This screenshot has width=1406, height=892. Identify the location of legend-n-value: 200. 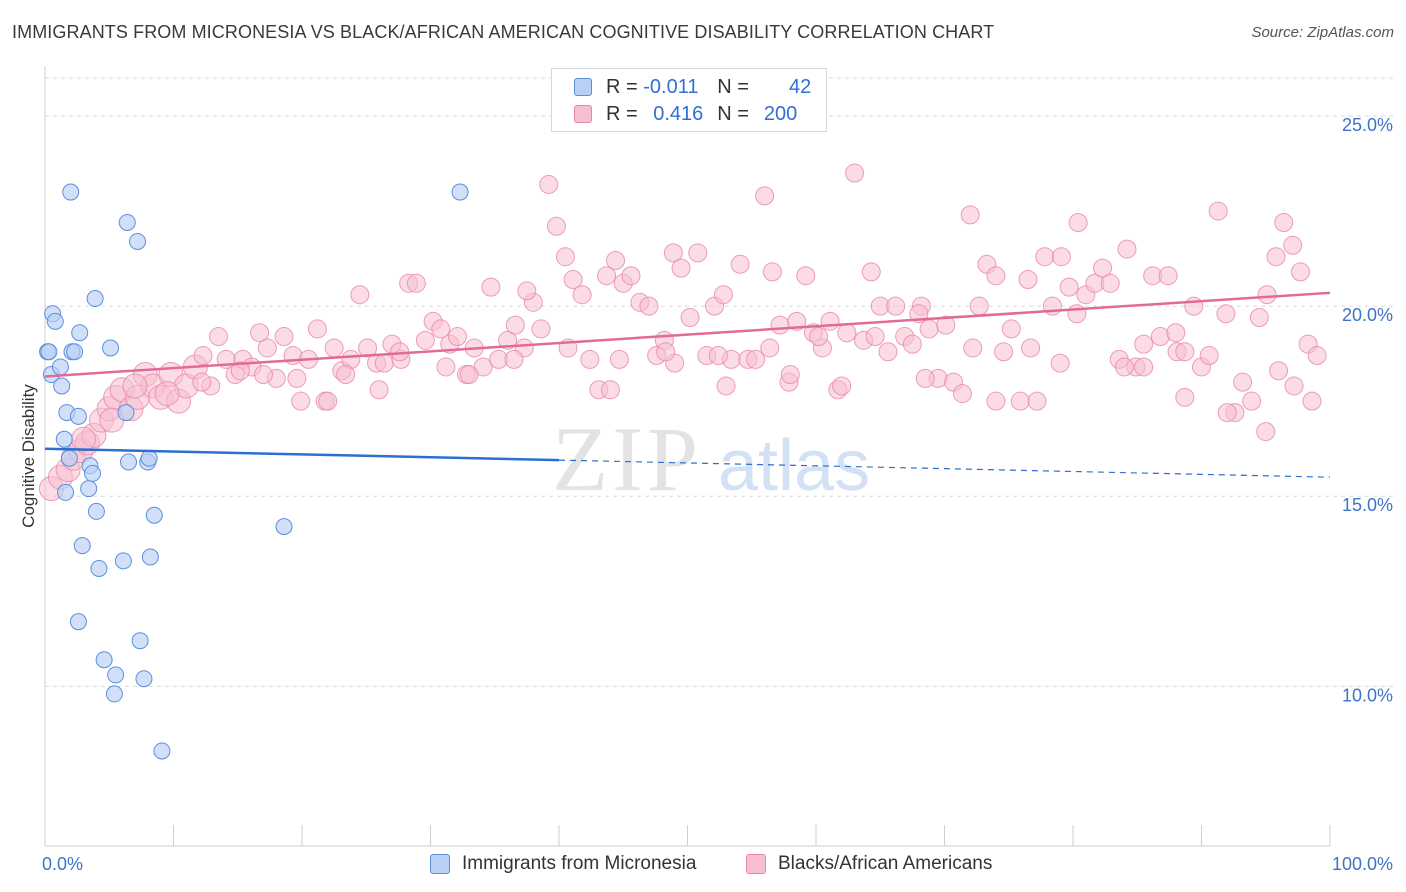
(780, 113).